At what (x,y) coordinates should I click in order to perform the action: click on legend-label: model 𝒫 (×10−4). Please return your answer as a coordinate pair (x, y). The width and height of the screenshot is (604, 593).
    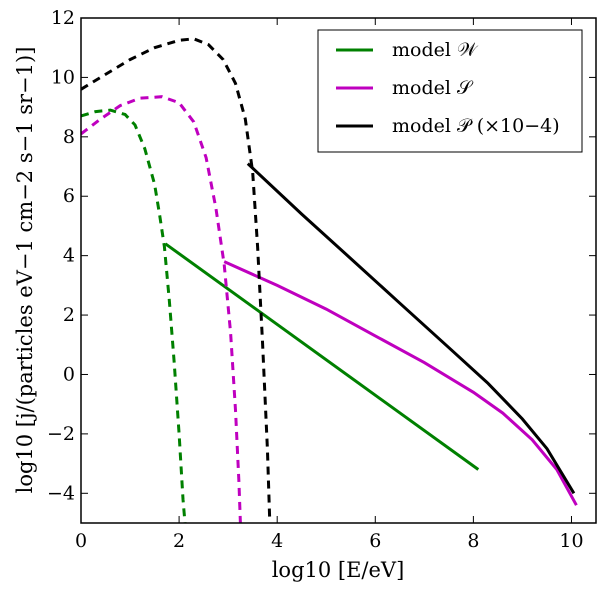
    Looking at the image, I should click on (476, 126).